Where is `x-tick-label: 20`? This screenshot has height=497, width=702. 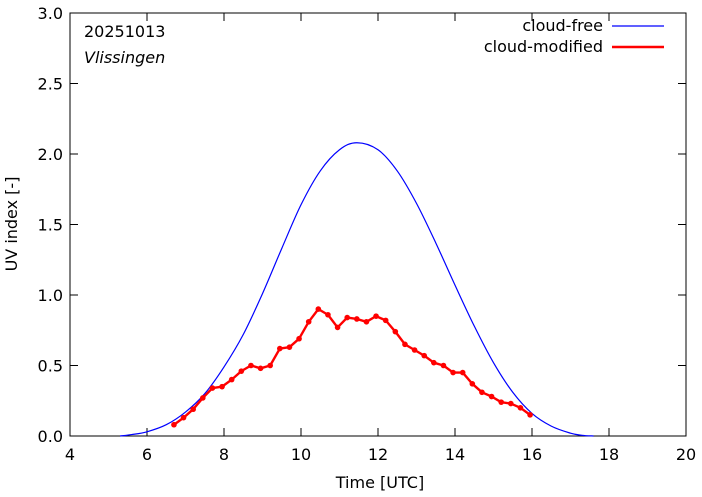
x-tick-label: 20 is located at coordinates (686, 454).